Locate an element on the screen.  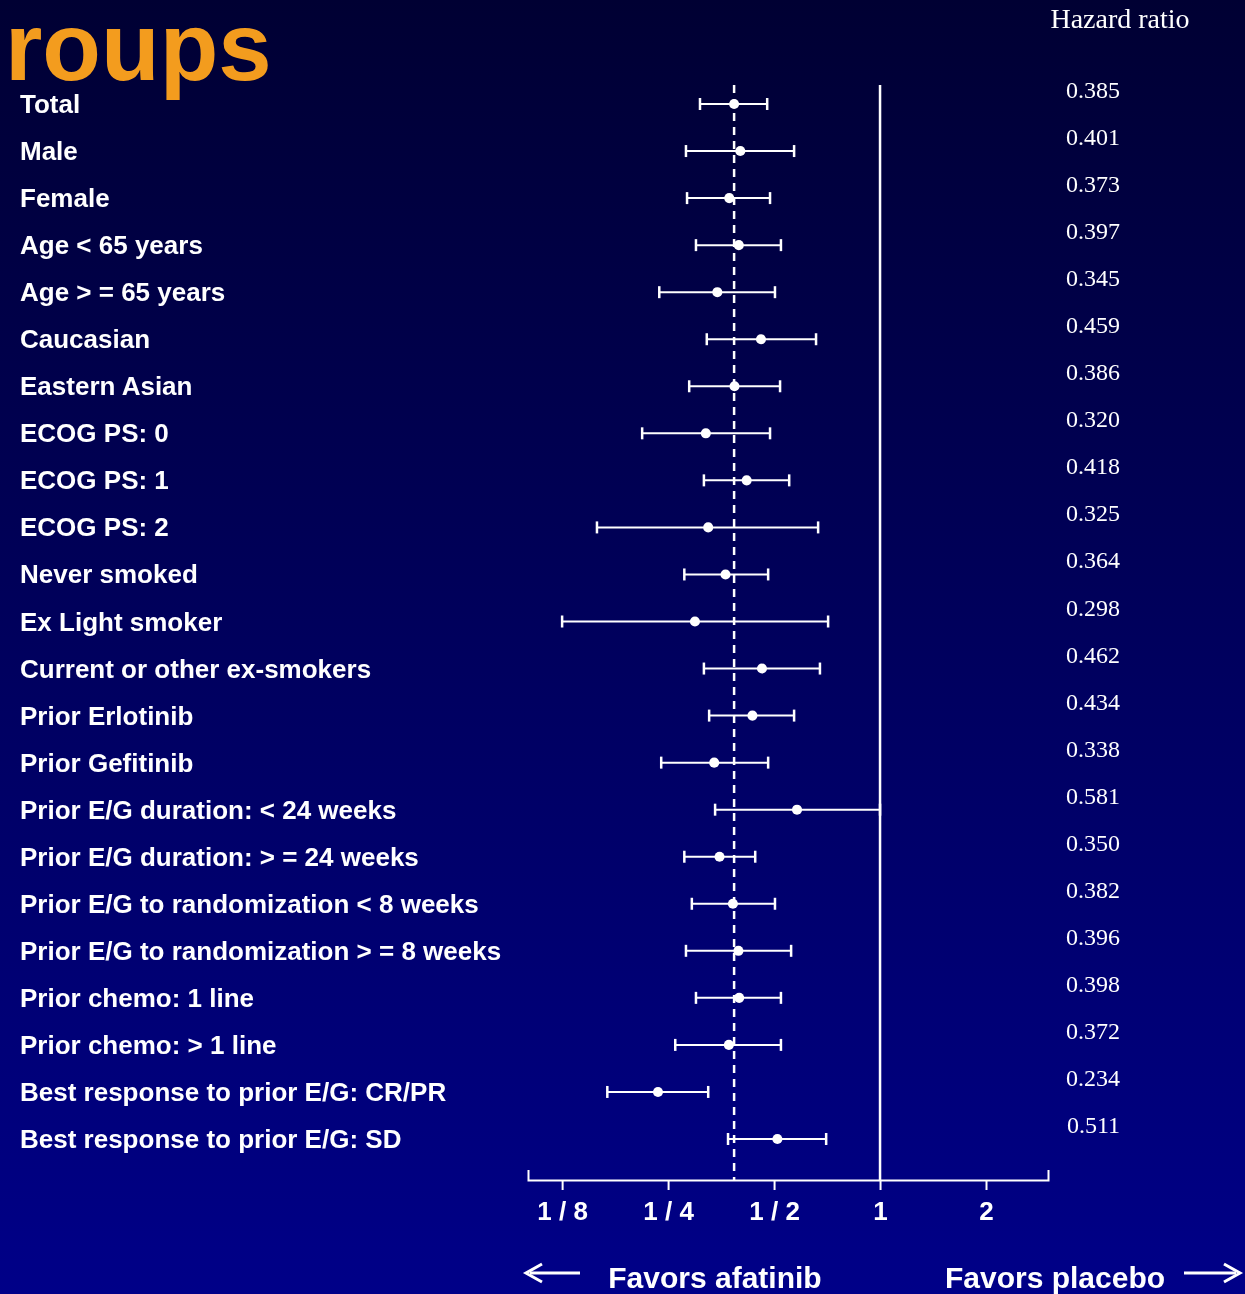
y-tick-label: Prior E/G to randomization > = 8 weeks is located at coordinates (261, 950).